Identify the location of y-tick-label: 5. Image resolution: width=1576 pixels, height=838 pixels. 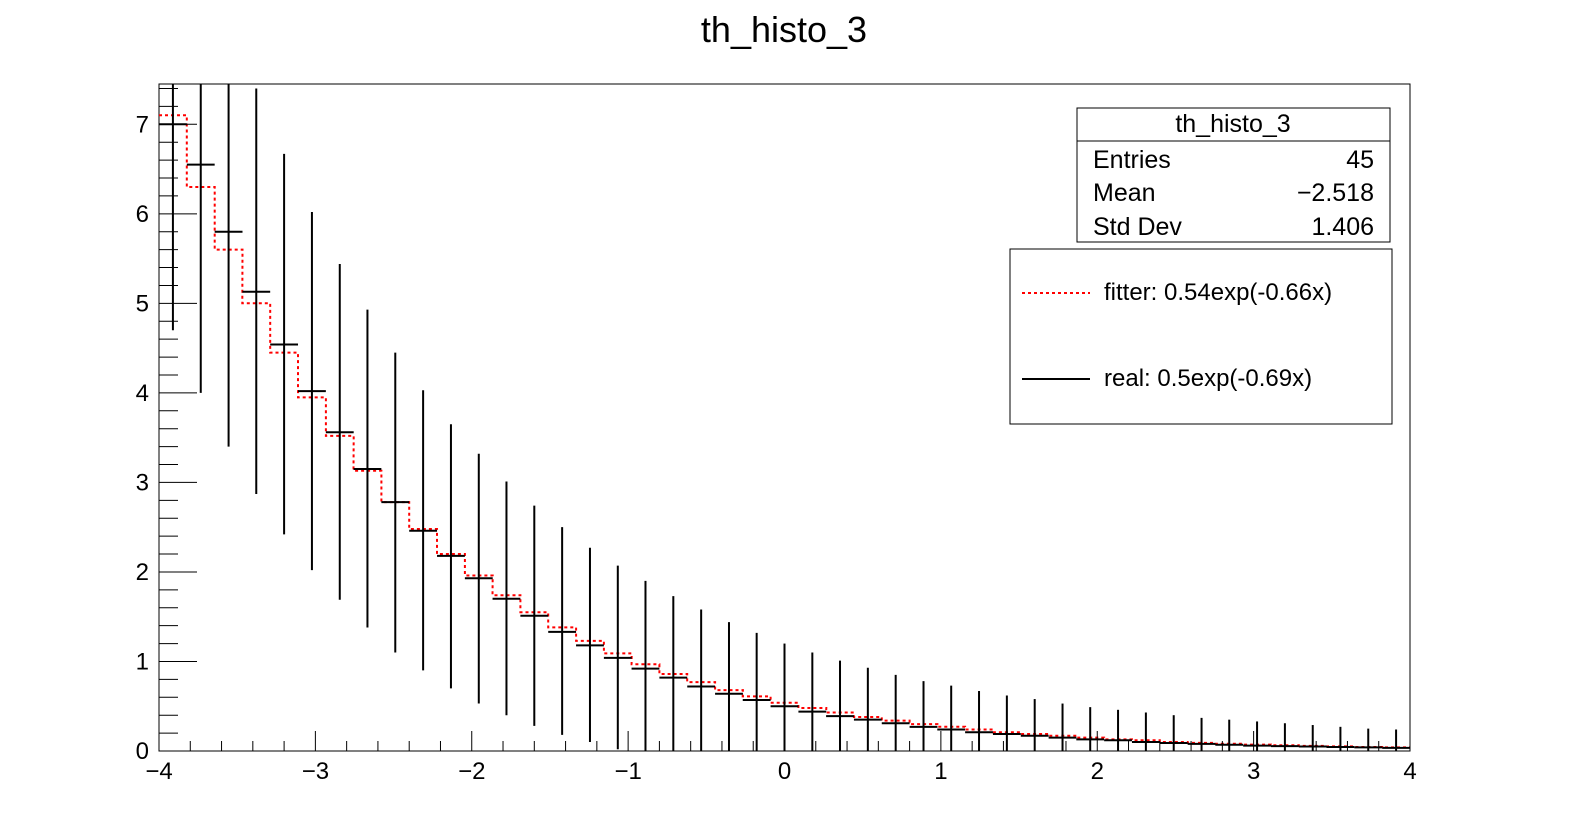
(142, 303).